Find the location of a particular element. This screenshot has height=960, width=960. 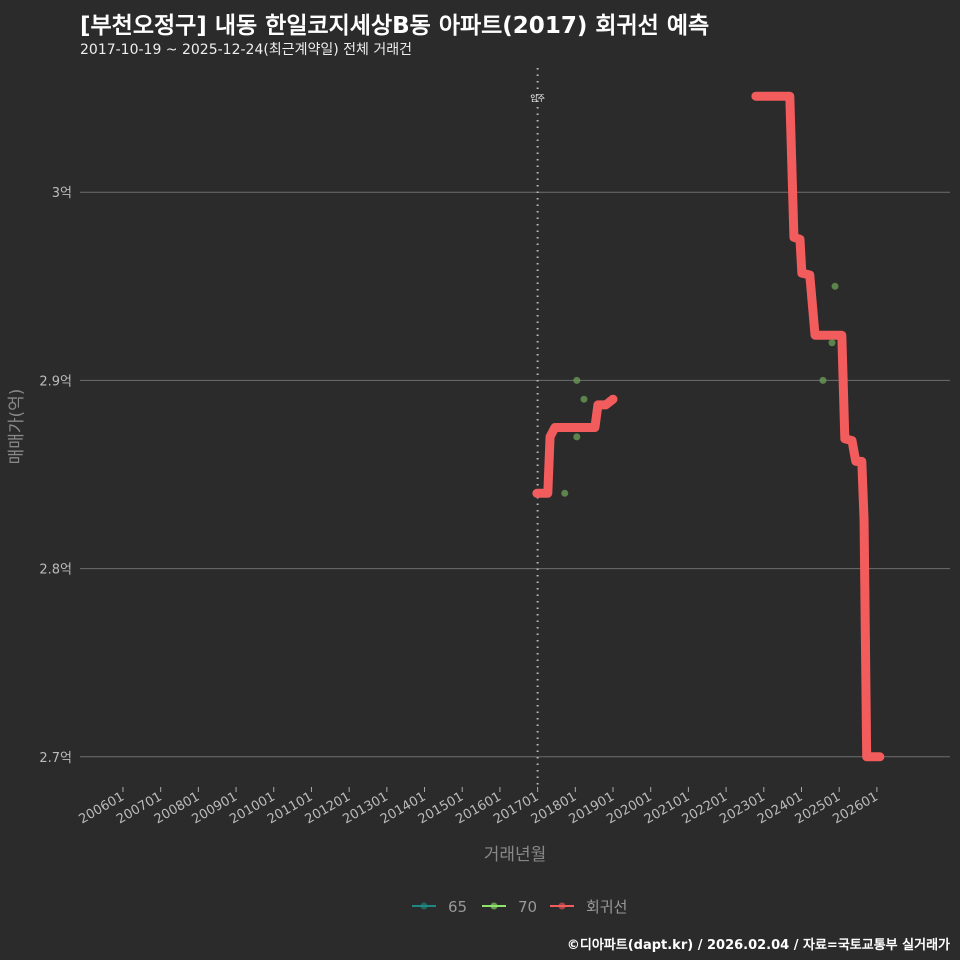

x-axis-title: 거래년월 is located at coordinates (515, 855).